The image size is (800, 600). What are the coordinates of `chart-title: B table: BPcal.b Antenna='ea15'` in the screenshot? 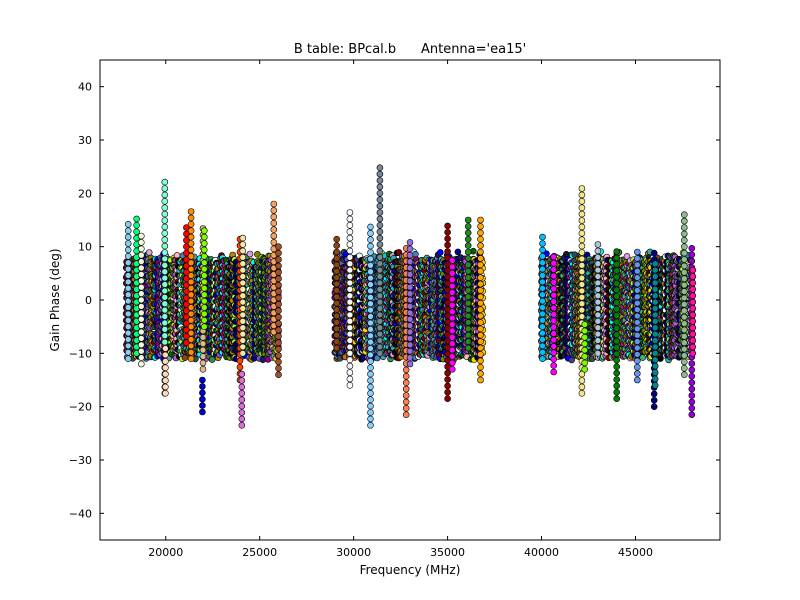 It's located at (410, 49).